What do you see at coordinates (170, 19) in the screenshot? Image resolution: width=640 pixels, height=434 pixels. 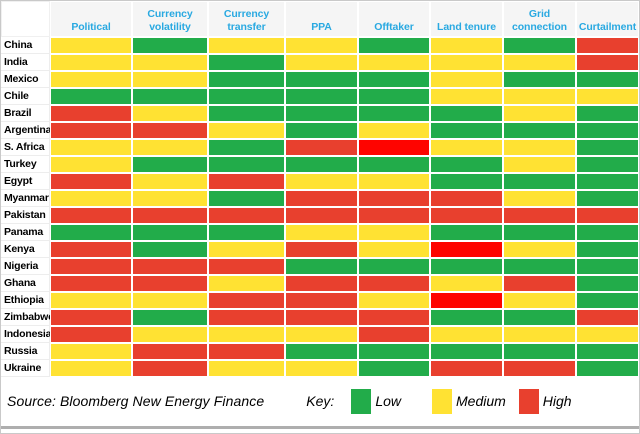 I see `column-header: Currency volatility` at bounding box center [170, 19].